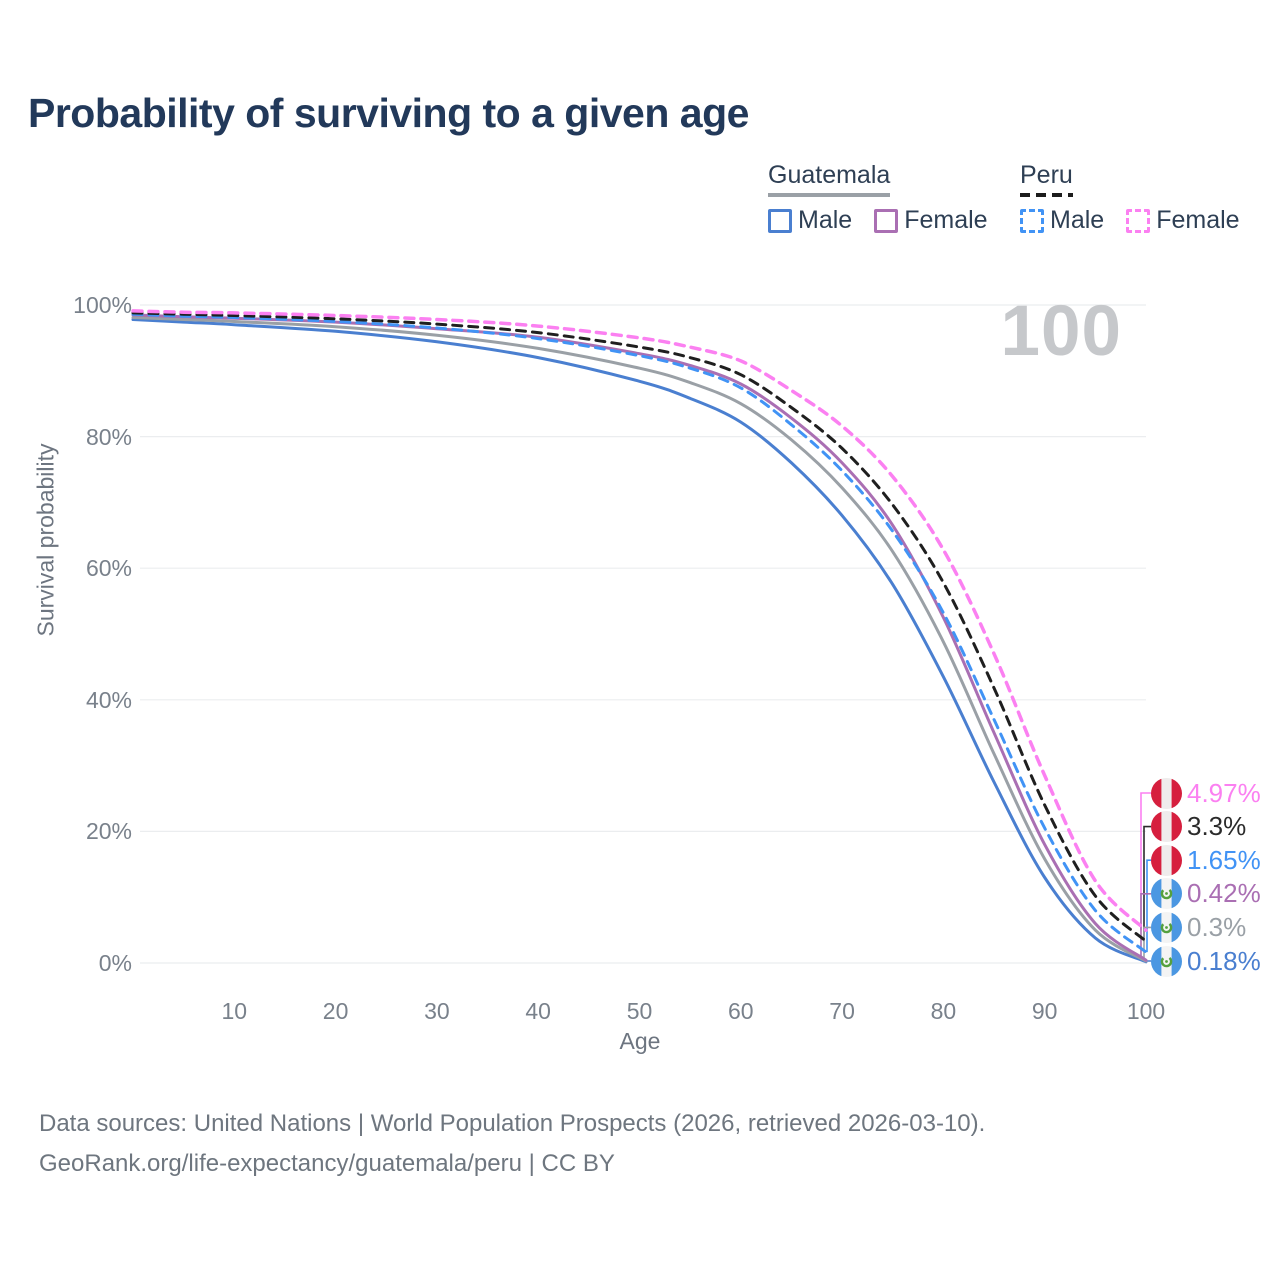 The height and width of the screenshot is (1280, 1280). I want to click on legend-country-guatemala: Guatemala, so click(829, 179).